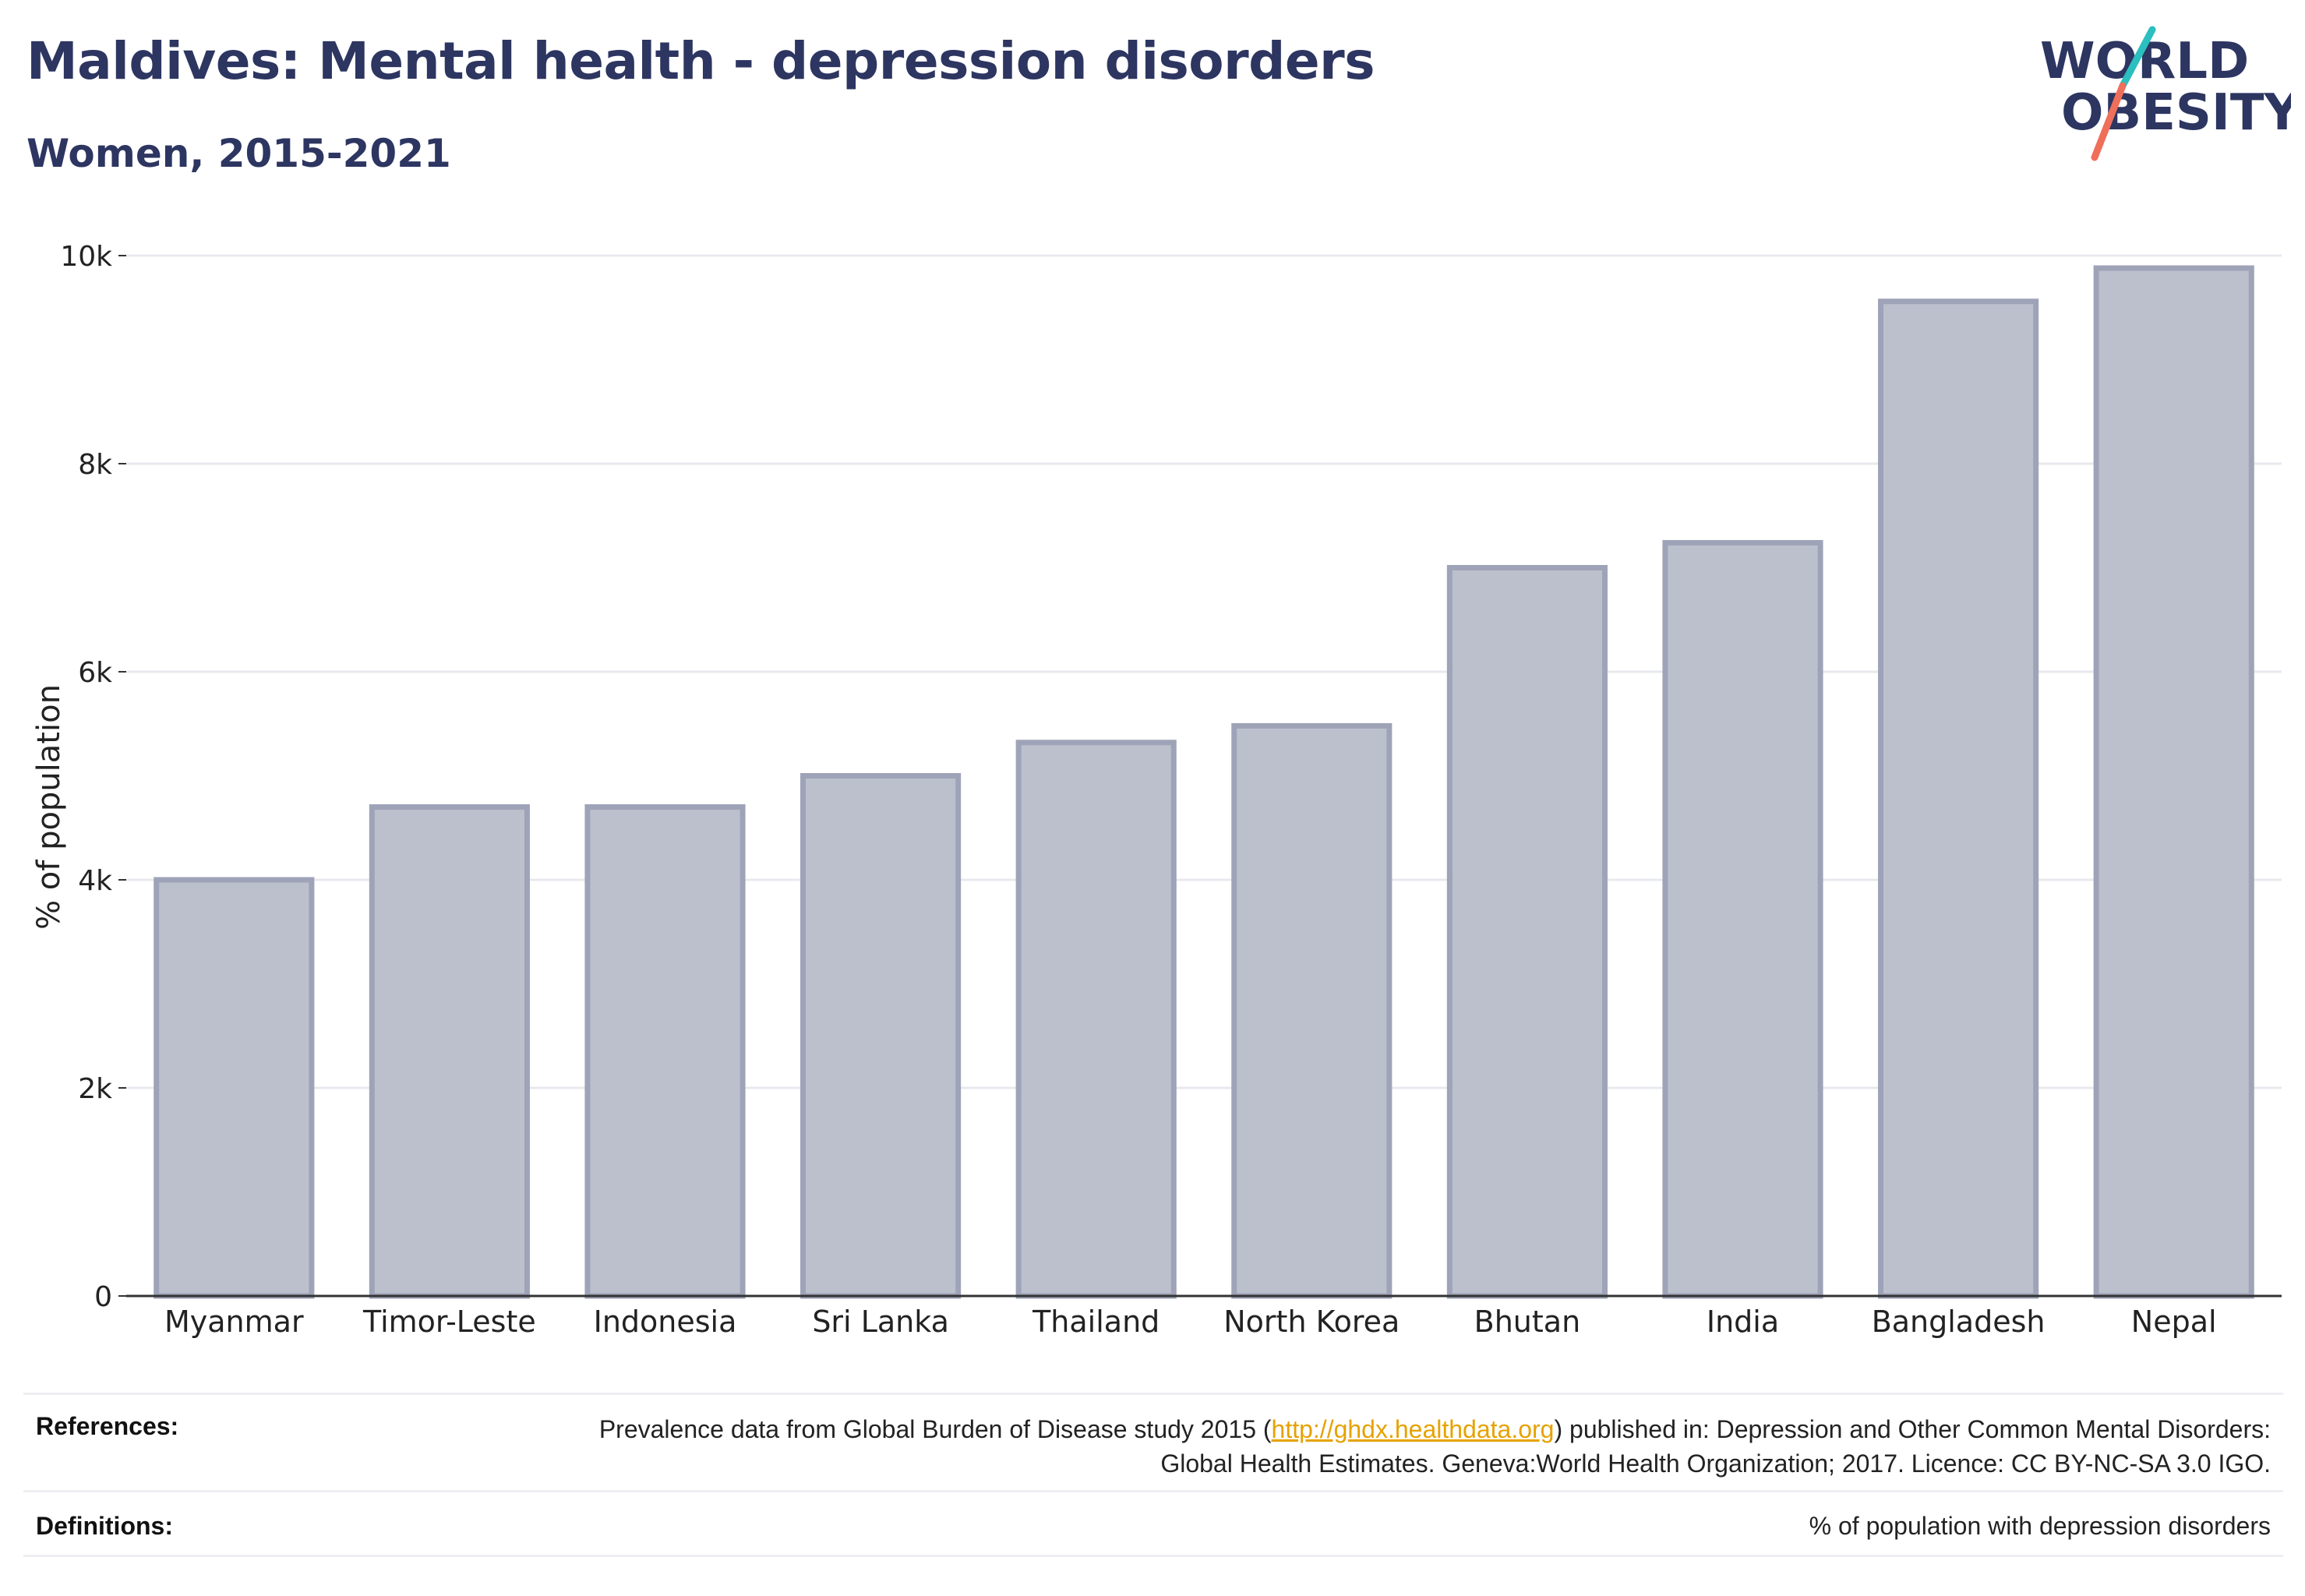 Image resolution: width=2305 pixels, height=1596 pixels. What do you see at coordinates (2174, 1322) in the screenshot?
I see `x-tick-label-9: Nepal` at bounding box center [2174, 1322].